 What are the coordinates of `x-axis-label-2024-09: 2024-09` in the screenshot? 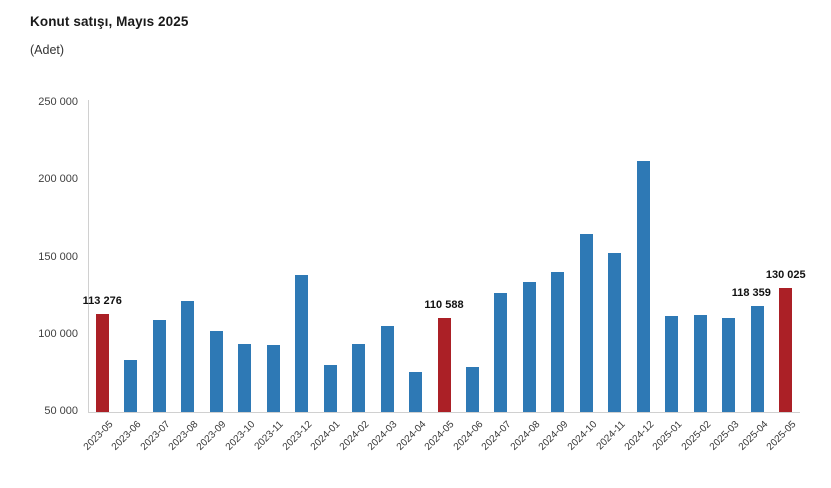 It's located at (553, 436).